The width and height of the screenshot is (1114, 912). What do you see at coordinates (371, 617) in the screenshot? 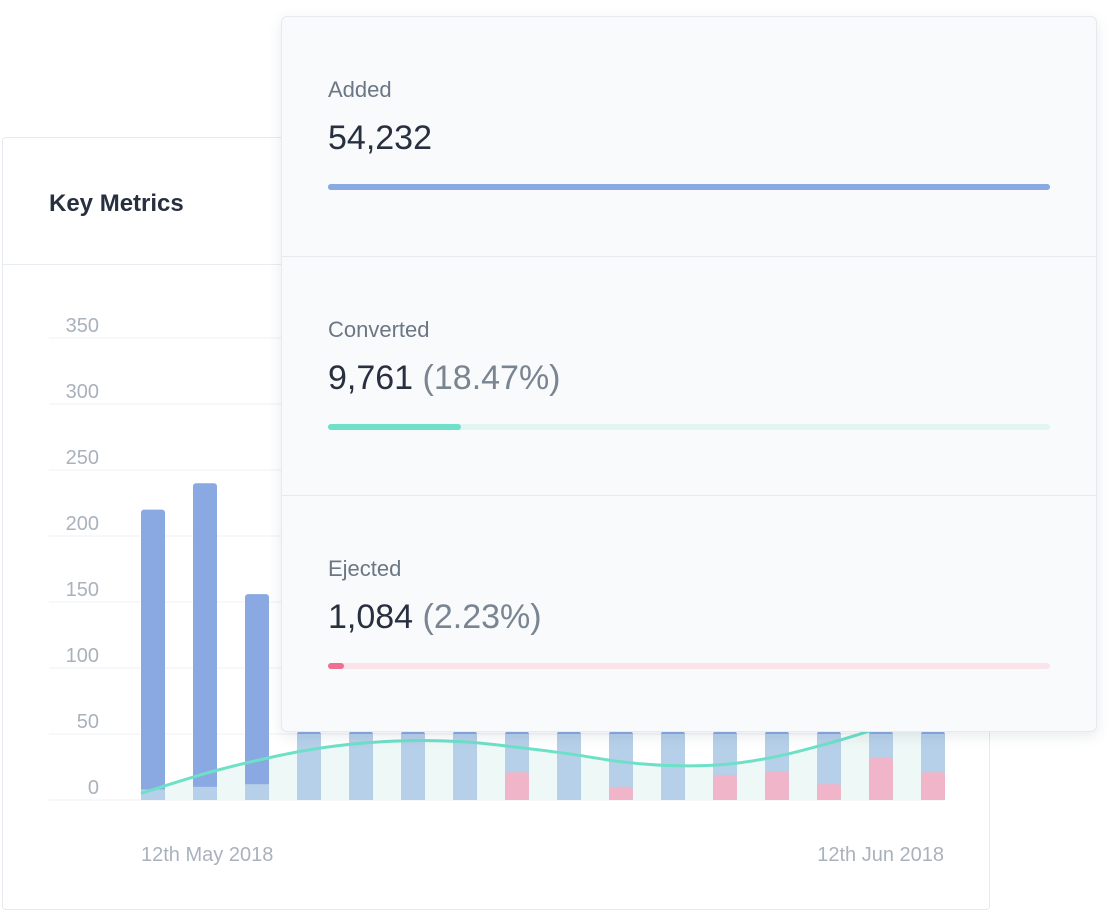
I see `metric-number: 1,084` at bounding box center [371, 617].